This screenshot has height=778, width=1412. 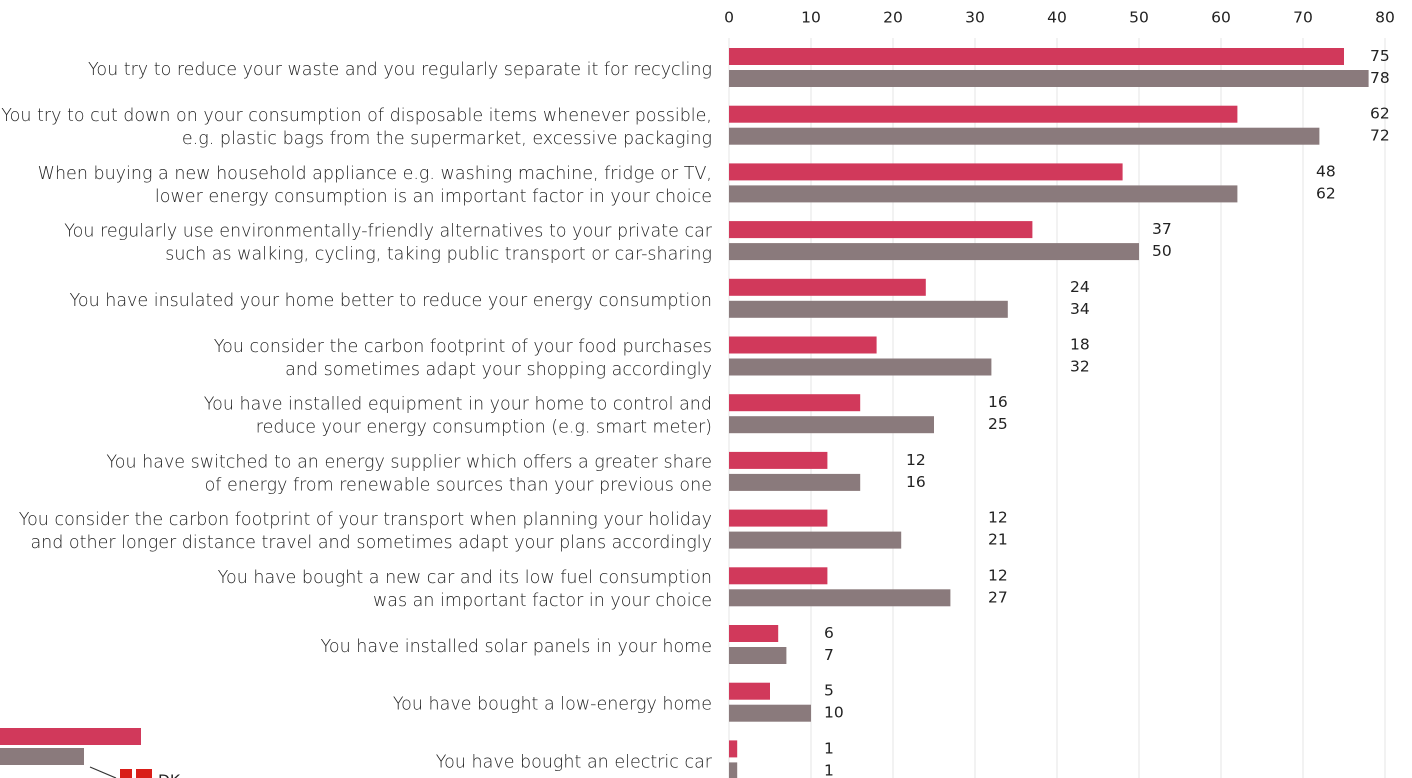 I want to click on value-label: 18, so click(x=1080, y=345).